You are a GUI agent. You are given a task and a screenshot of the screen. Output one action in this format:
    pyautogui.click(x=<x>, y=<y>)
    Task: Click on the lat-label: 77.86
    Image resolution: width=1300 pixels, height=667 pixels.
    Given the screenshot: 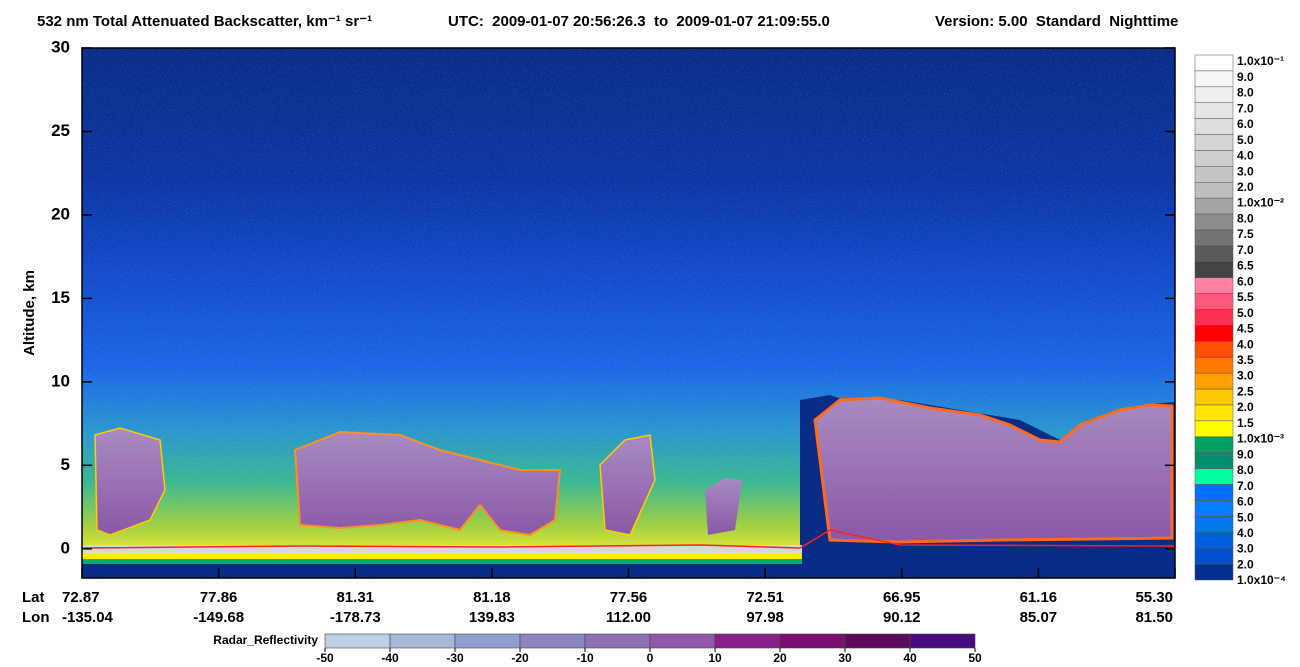 What is the action you would take?
    pyautogui.click(x=219, y=597)
    